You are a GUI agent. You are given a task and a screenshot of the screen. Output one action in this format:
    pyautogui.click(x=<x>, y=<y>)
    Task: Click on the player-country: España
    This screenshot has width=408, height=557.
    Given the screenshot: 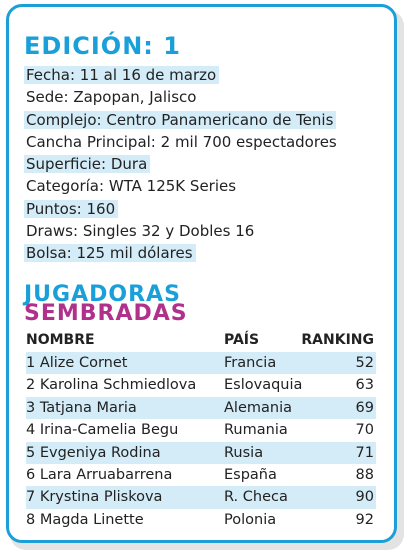 What is the action you would take?
    pyautogui.click(x=250, y=474)
    